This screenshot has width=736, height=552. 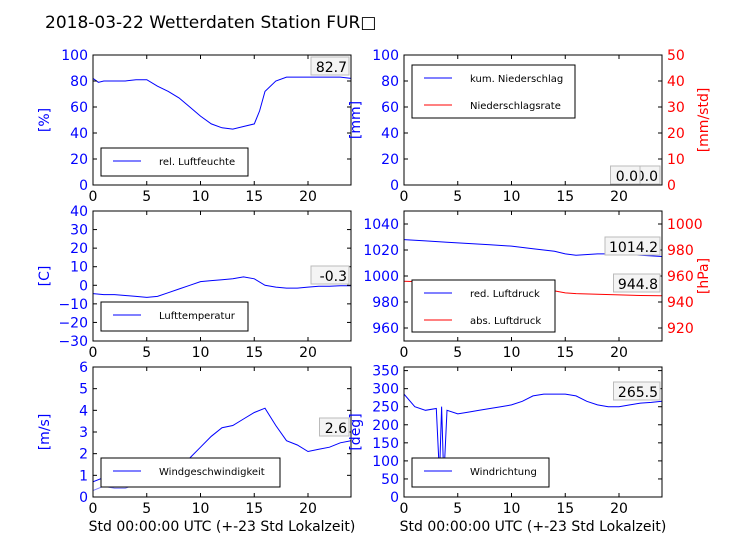 I want to click on legend: Windgeschwindigkeit, so click(x=190, y=472).